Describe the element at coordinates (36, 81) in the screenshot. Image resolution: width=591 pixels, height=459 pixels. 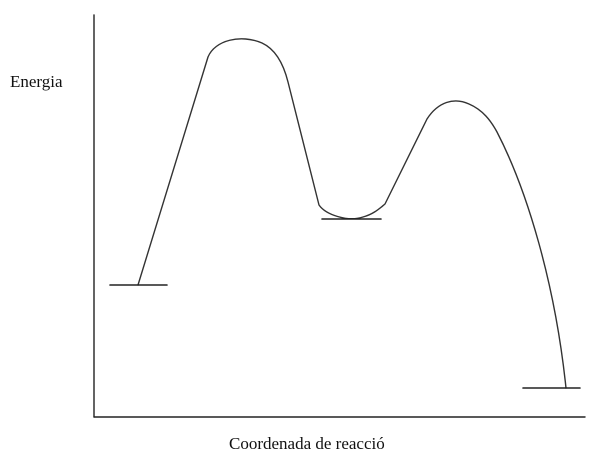
I see `y-axis-label: Energia` at that location.